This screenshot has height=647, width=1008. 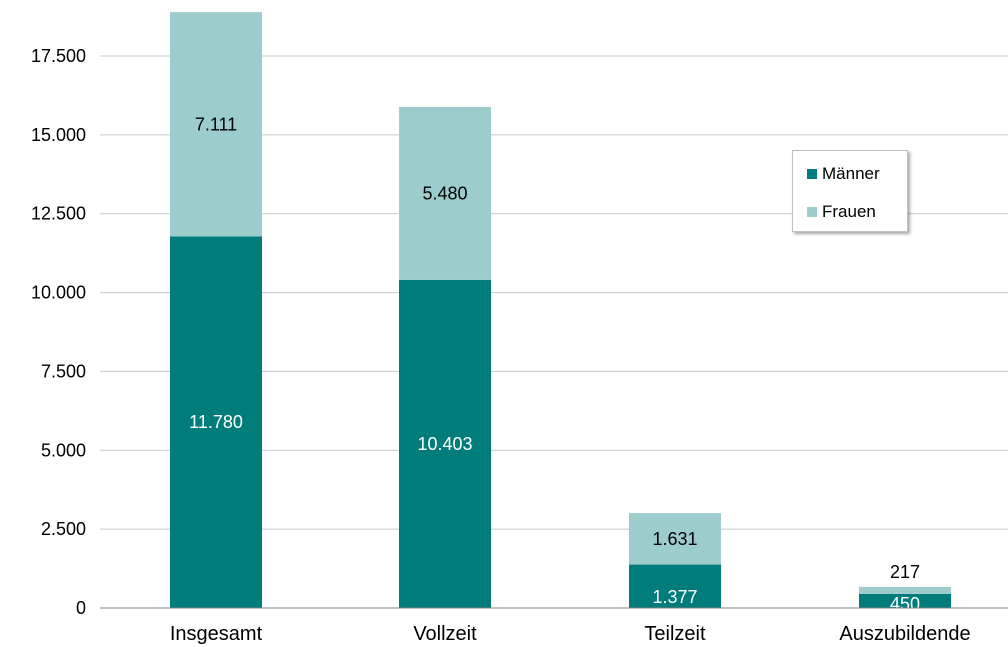 I want to click on data-label-maenner: 450, so click(x=905, y=604).